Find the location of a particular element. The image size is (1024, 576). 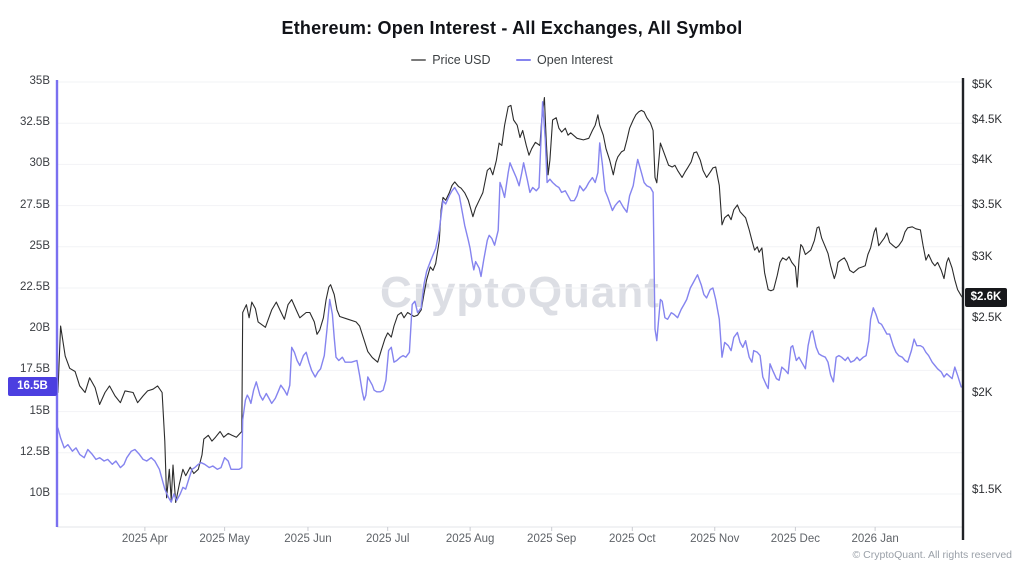

y-left-tick-label: 22.5B is located at coordinates (34, 287).